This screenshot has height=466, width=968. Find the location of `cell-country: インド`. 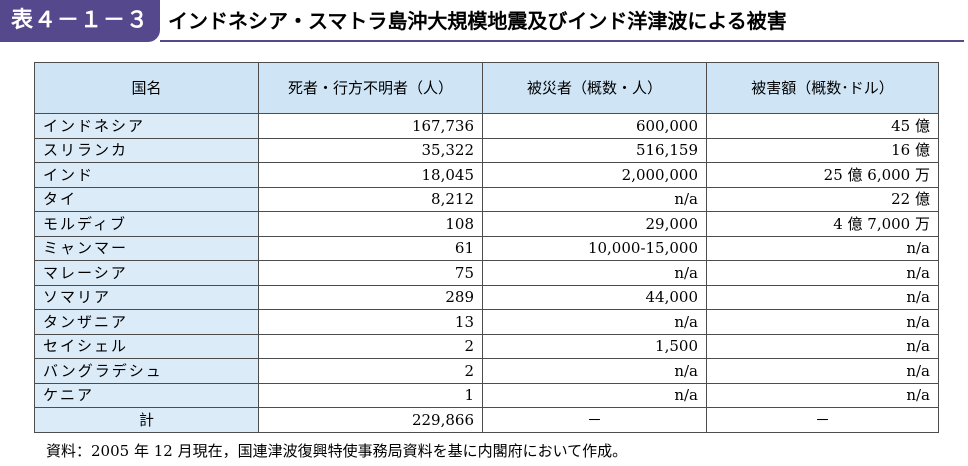

cell-country: インド is located at coordinates (146, 175).